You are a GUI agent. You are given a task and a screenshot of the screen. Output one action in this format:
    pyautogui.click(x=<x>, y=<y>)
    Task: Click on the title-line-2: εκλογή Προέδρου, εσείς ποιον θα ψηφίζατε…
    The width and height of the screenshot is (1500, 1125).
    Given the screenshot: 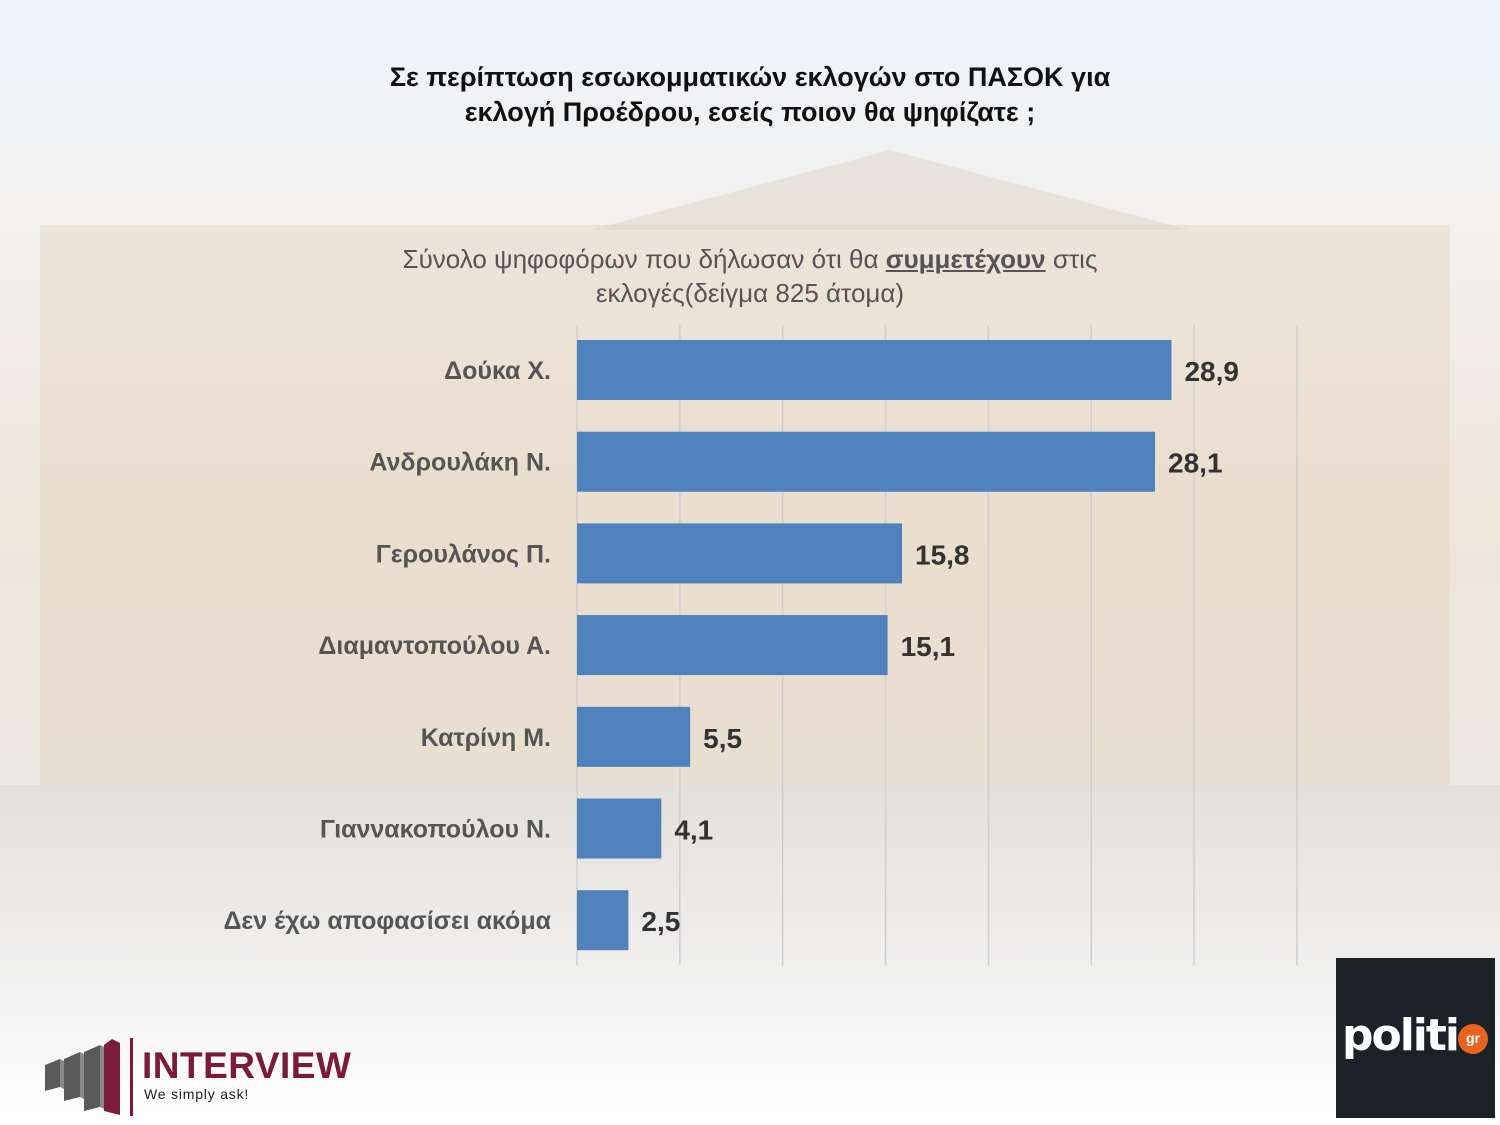 What is the action you would take?
    pyautogui.click(x=750, y=112)
    